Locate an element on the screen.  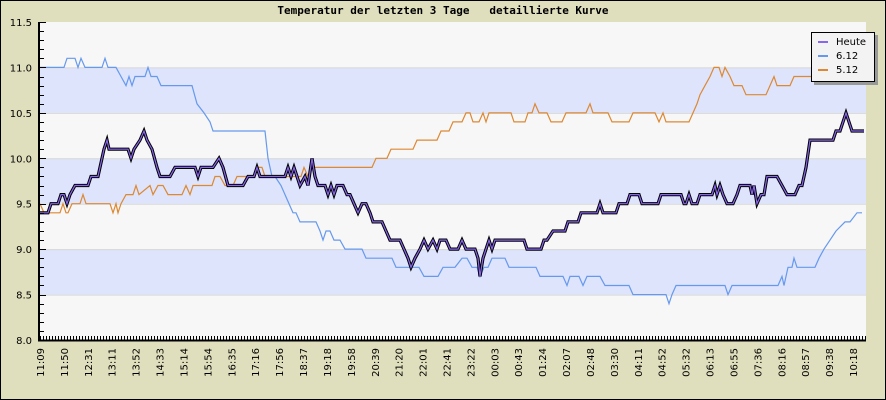
svg-text: 23:22 is located at coordinates (471, 362).